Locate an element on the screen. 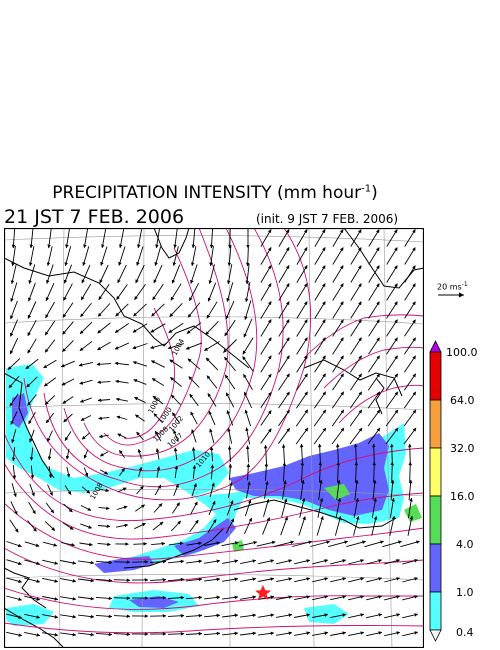 This screenshot has height=650, width=500. coastline-north-continent is located at coordinates (127, 313).